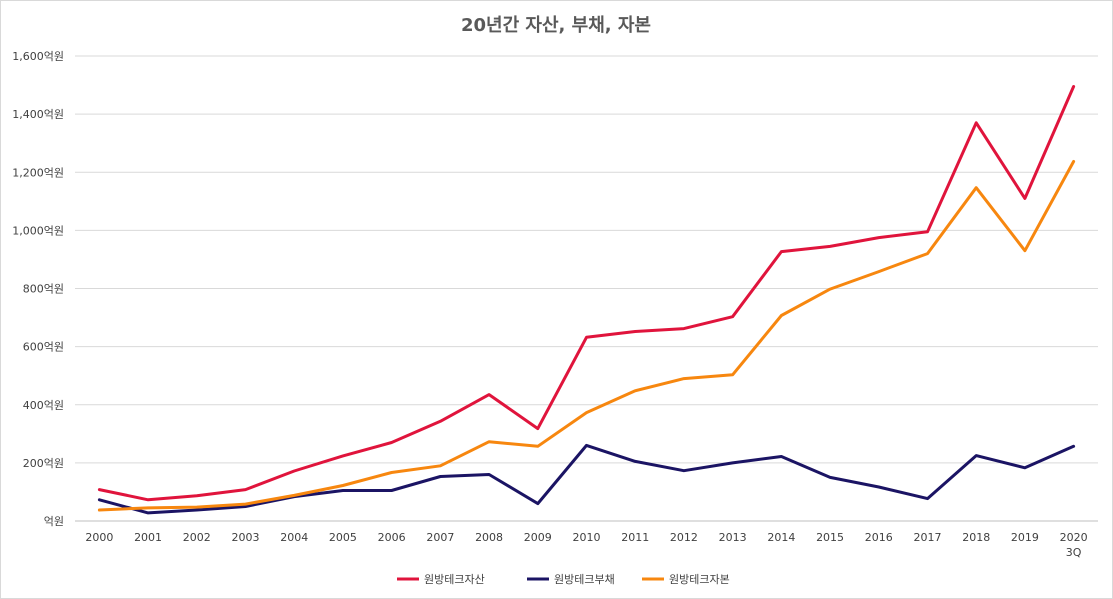 Image resolution: width=1113 pixels, height=599 pixels. Describe the element at coordinates (197, 537) in the screenshot. I see `x-tick-label: 2002` at that location.